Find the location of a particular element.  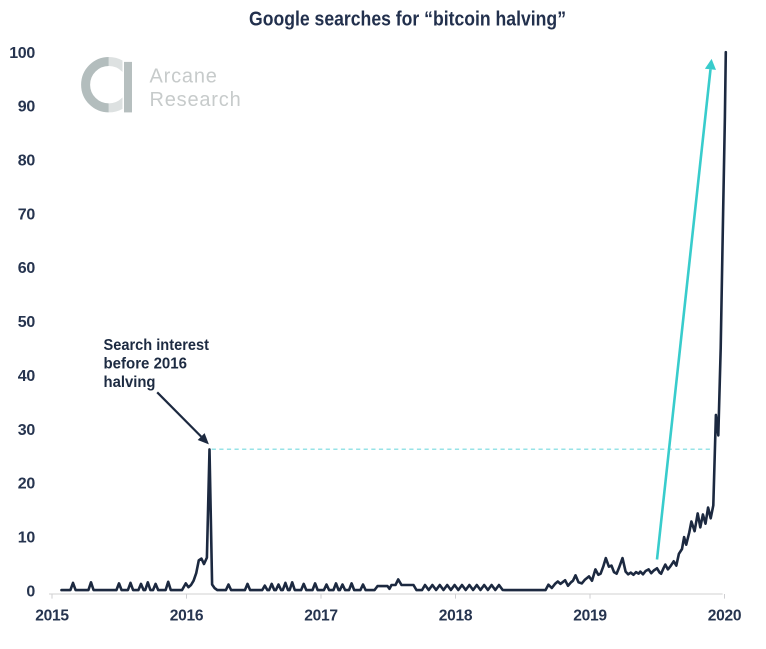

svg-text: Search interest is located at coordinates (157, 345).